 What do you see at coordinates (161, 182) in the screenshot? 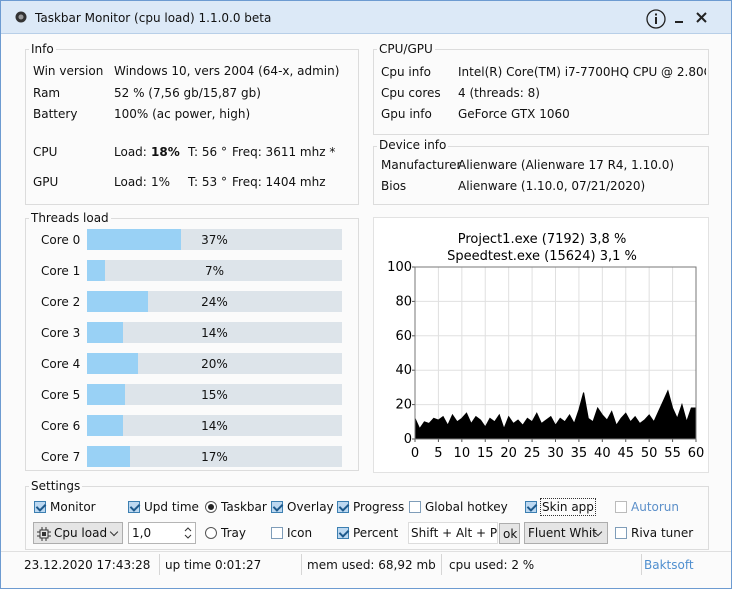
I see `gpu-load: 1%` at bounding box center [161, 182].